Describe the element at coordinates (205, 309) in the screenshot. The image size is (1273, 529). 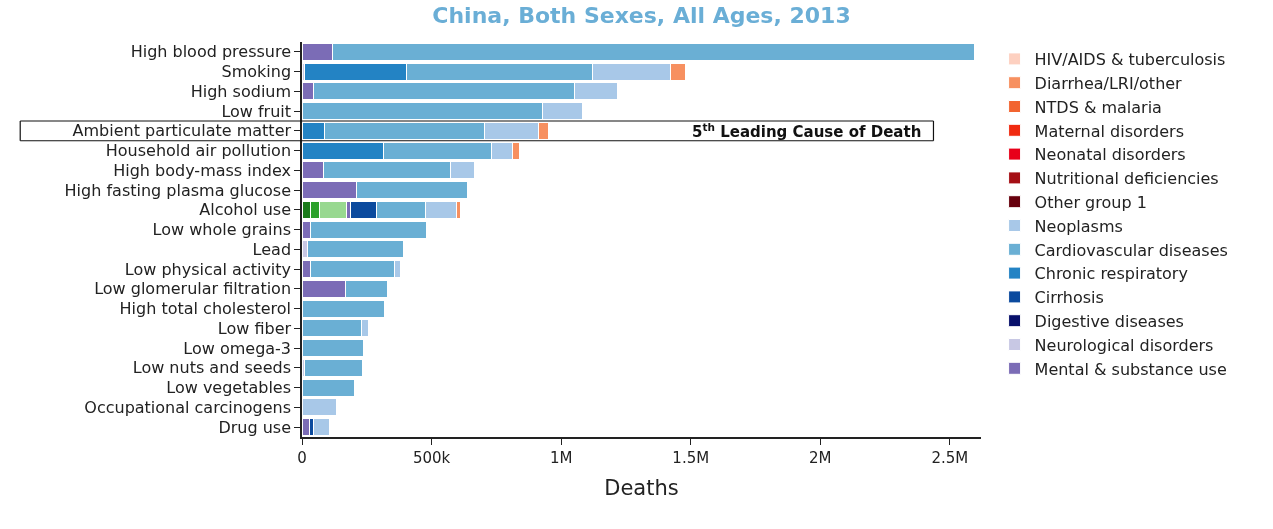
I see `y-tick-label: High total cholesterol` at that location.